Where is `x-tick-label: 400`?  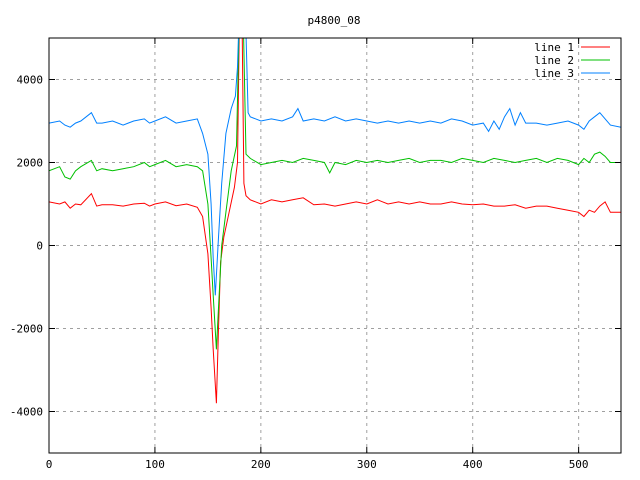
x-tick-label: 400 is located at coordinates (473, 464).